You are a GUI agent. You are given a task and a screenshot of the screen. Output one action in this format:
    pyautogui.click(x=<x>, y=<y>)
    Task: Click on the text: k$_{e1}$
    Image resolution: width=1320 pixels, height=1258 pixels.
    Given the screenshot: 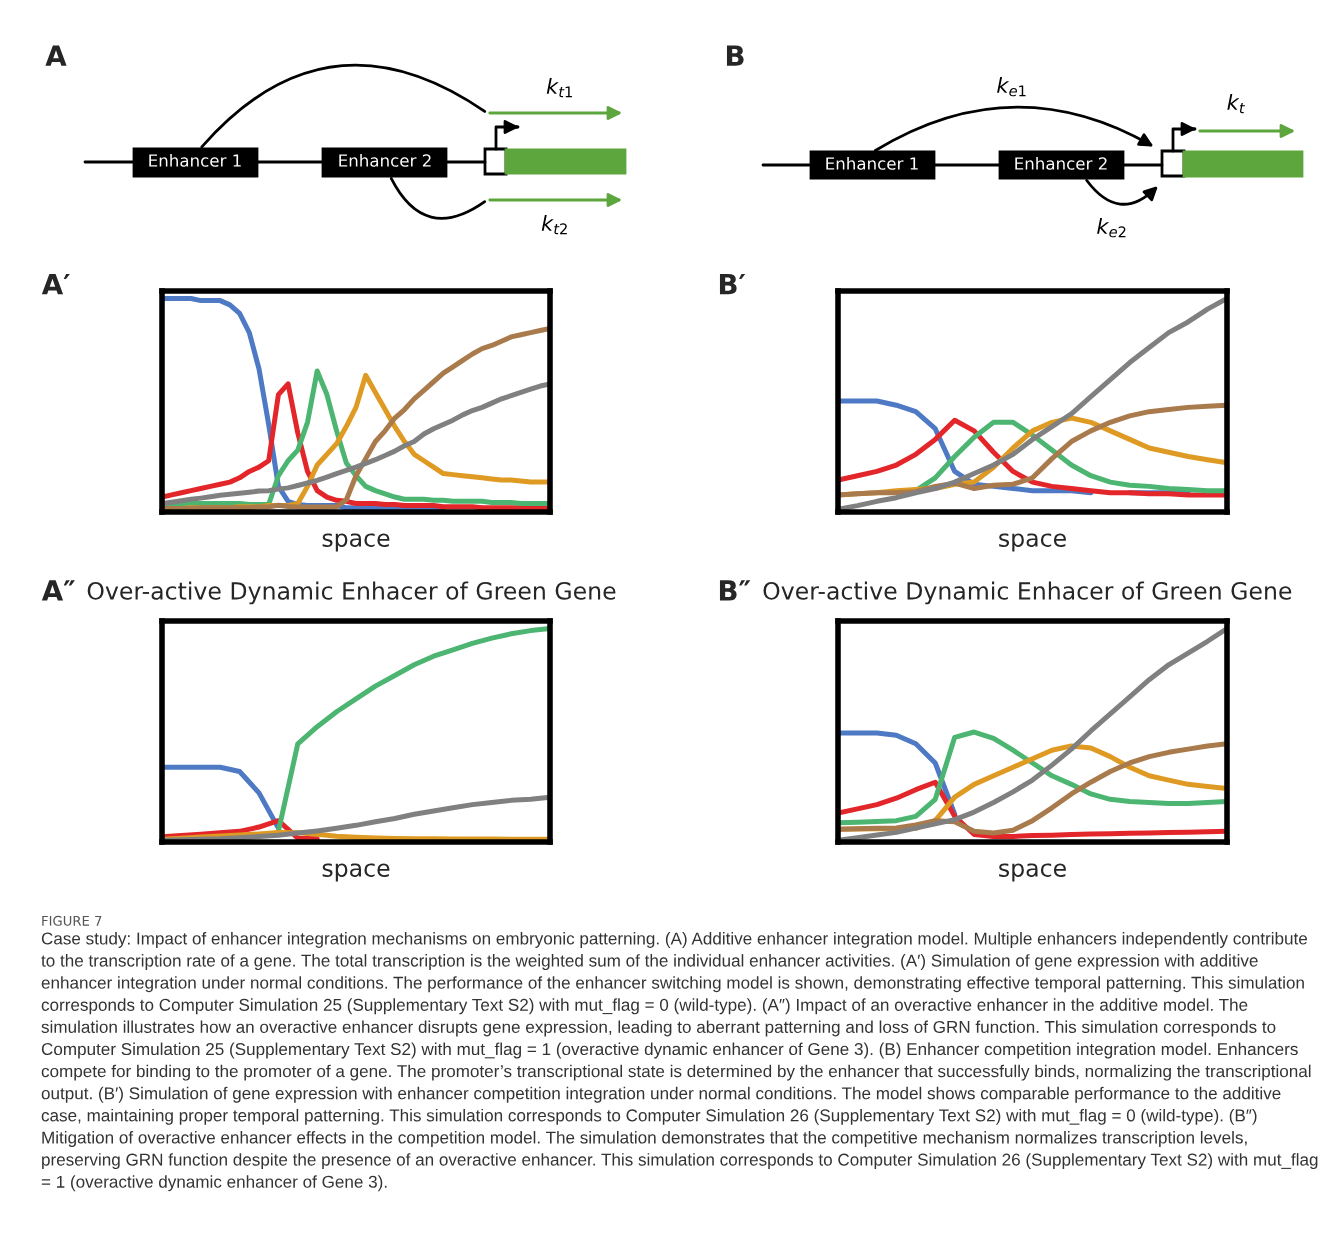 What is the action you would take?
    pyautogui.click(x=1011, y=86)
    